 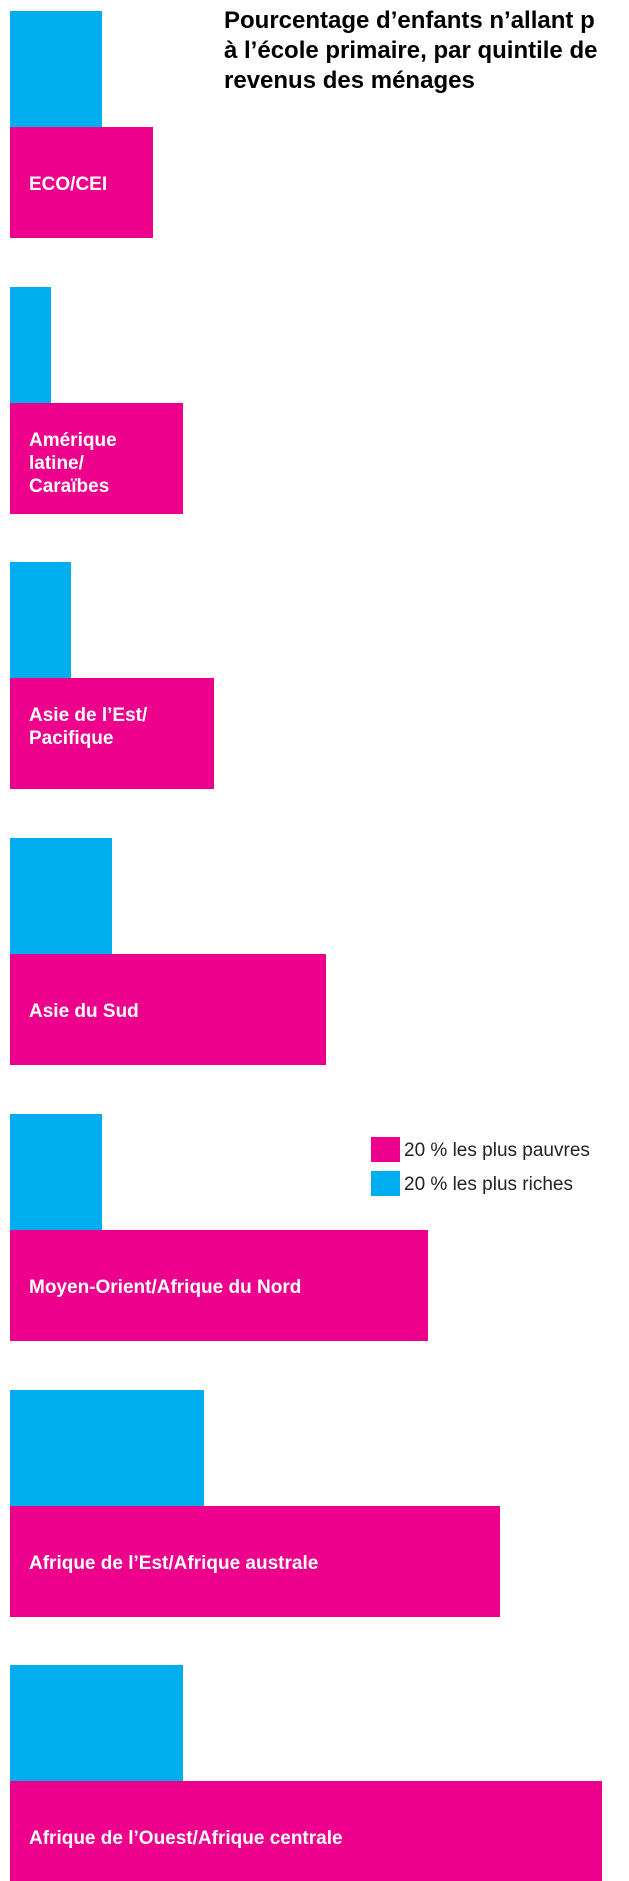 I want to click on legend-item-0: 20 % les plus pauvres, so click(x=500, y=1145).